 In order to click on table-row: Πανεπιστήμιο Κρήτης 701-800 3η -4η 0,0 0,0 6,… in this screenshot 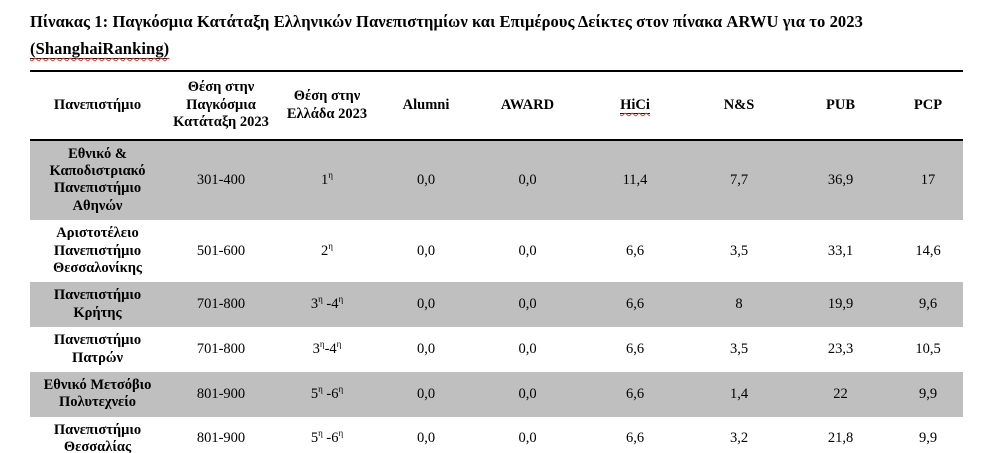, I will do `click(496, 305)`.